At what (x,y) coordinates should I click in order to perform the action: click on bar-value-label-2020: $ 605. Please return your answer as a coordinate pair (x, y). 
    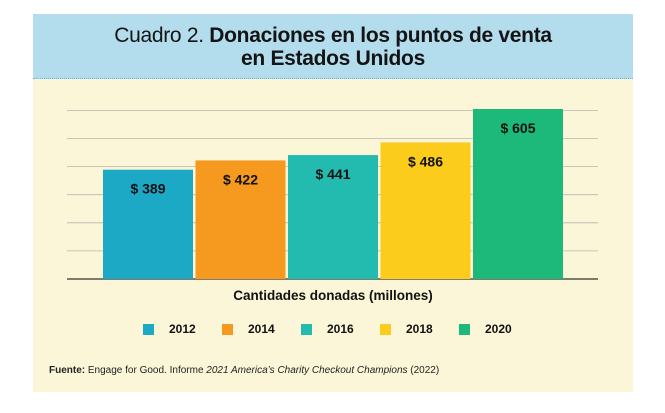
    Looking at the image, I should click on (517, 128).